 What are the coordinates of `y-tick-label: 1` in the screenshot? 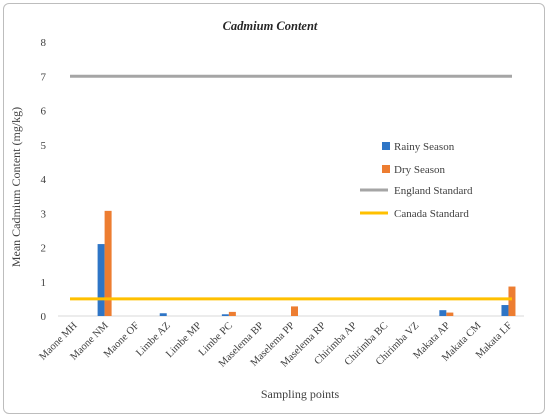 It's located at (44, 283).